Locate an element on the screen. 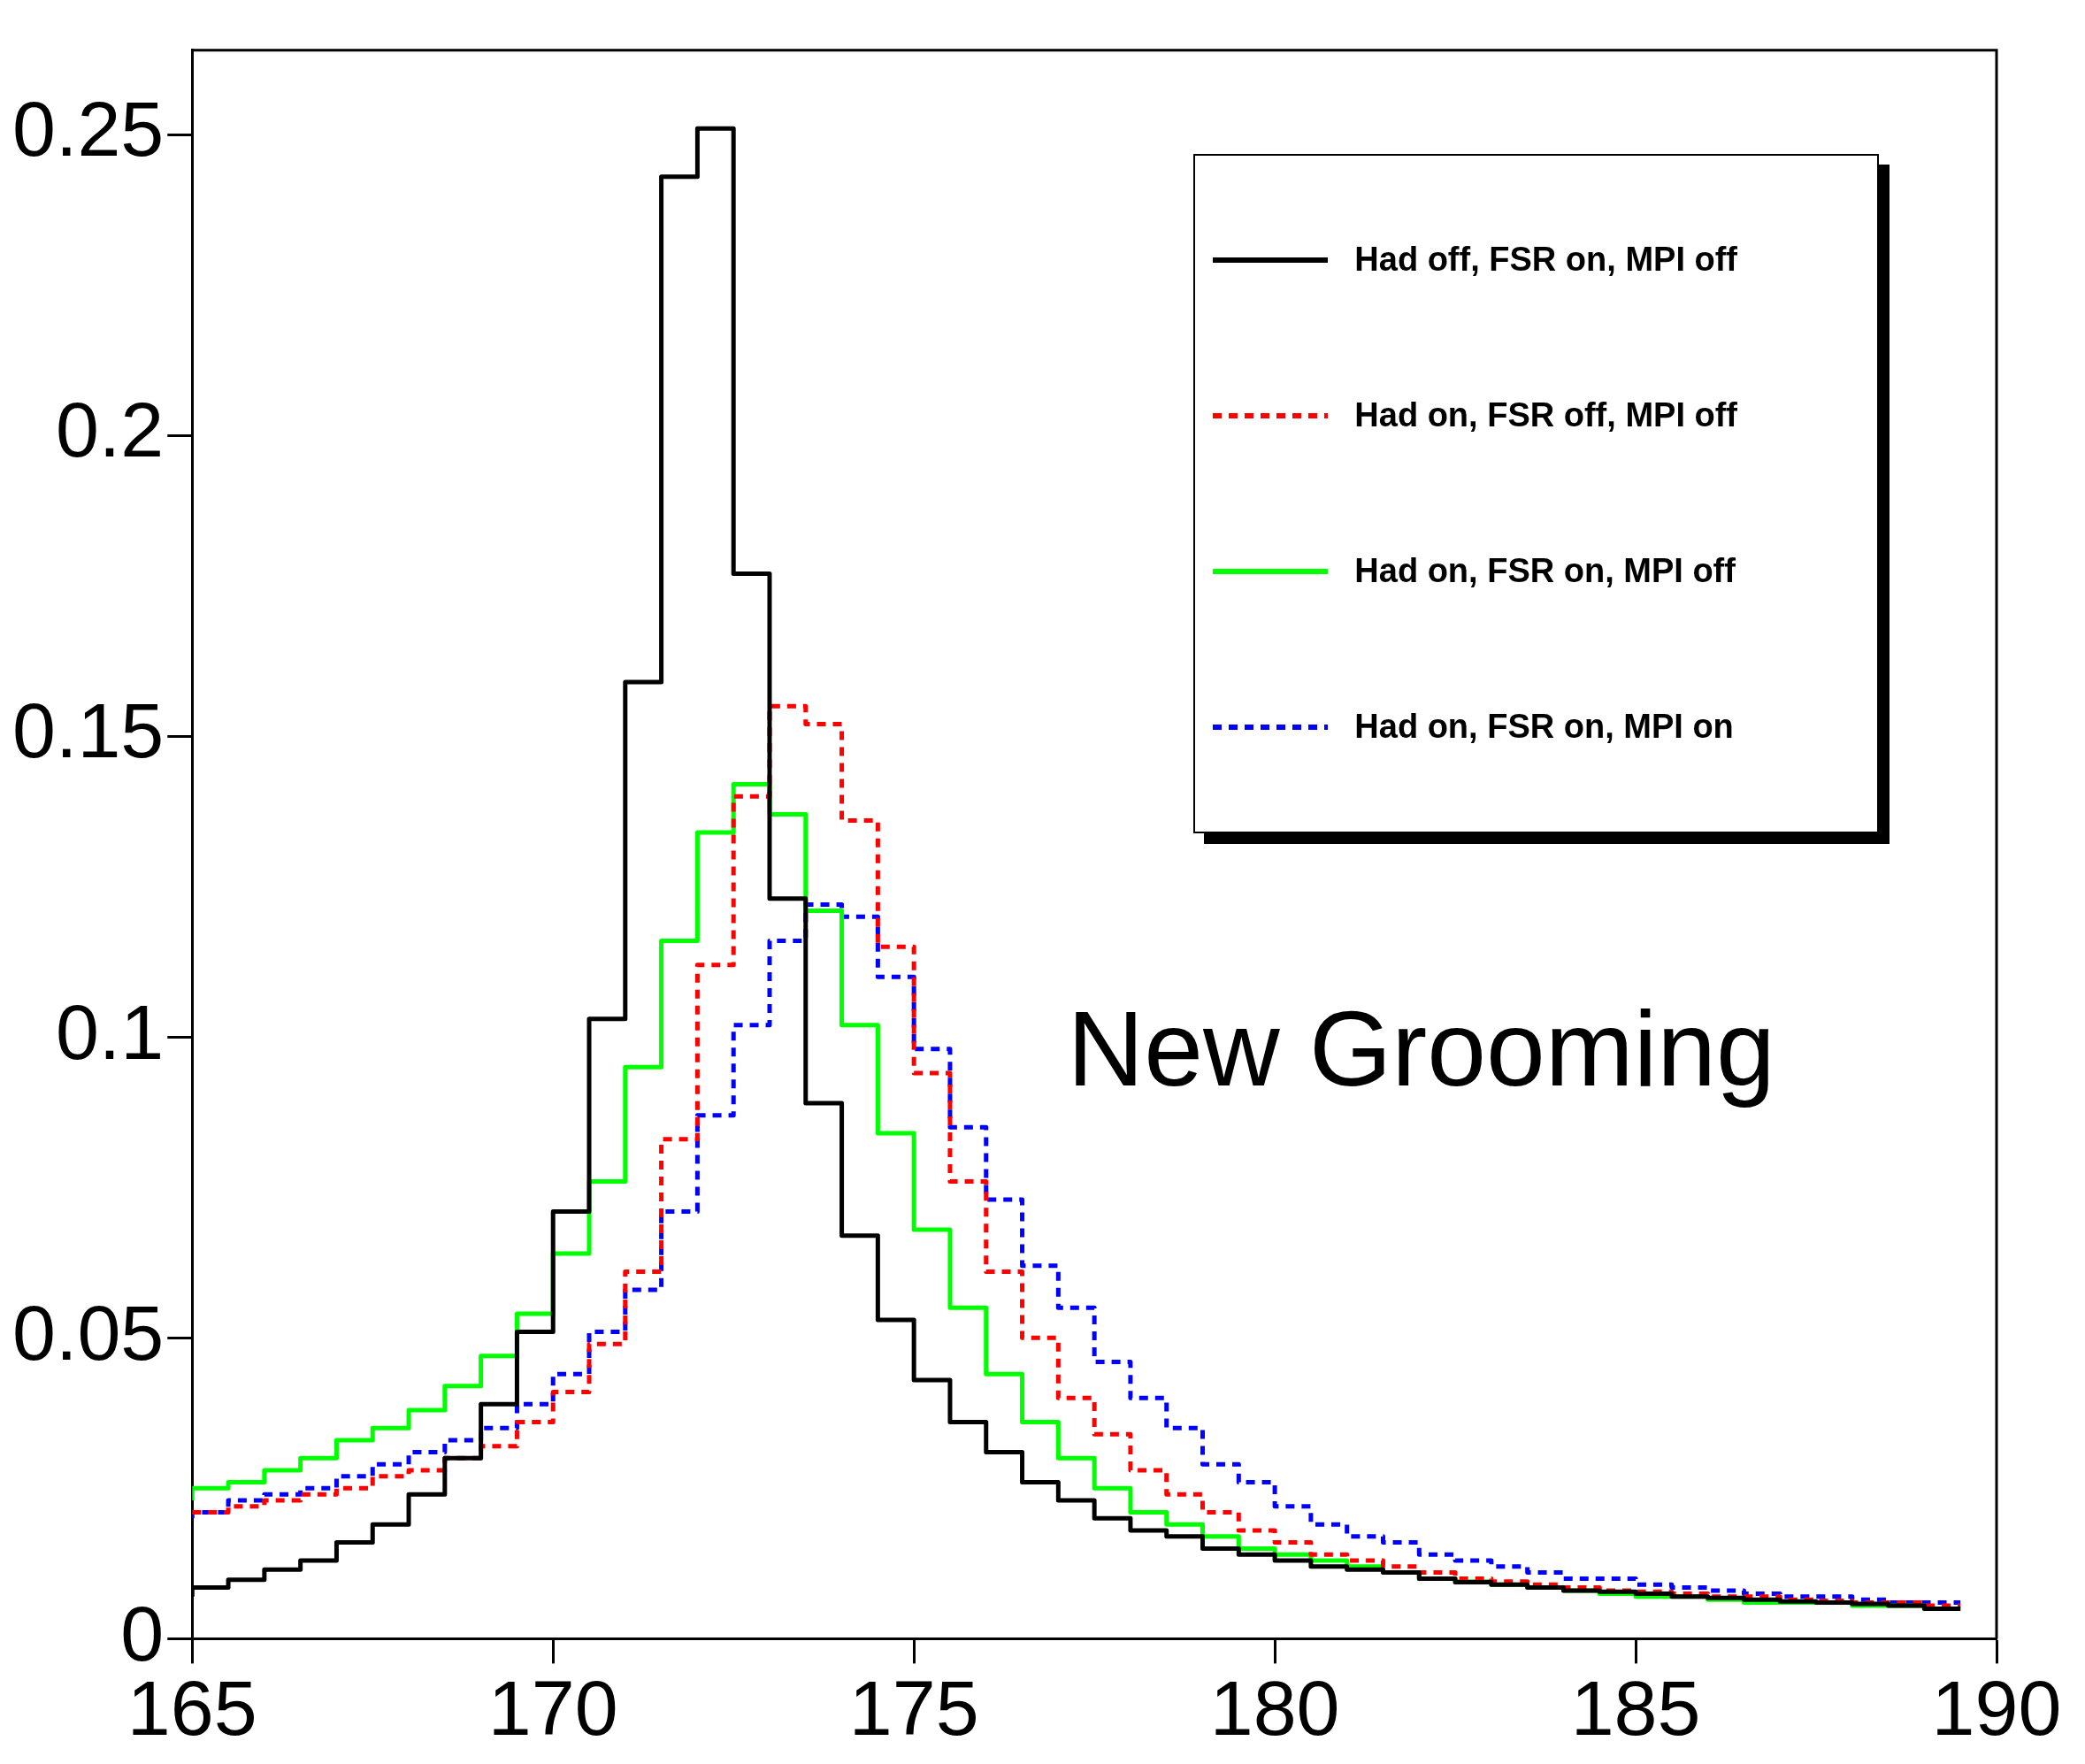 This screenshot has height=1764, width=2085. x-tick-label: 180 is located at coordinates (1274, 1708).